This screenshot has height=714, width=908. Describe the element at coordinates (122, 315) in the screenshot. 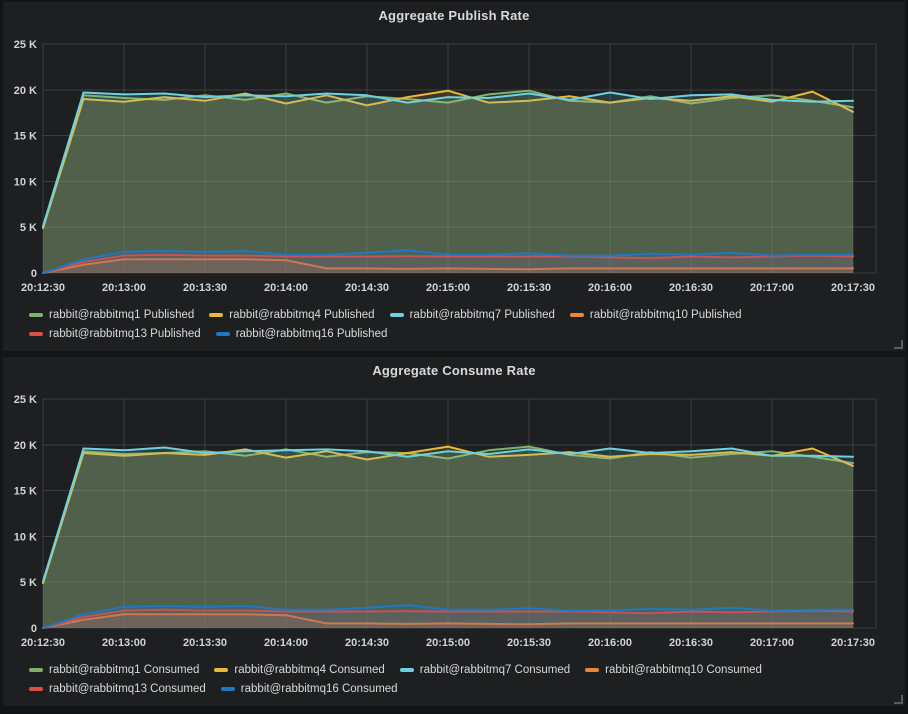

I see `legend-label: rabbit@rabbitmq1 Published` at that location.